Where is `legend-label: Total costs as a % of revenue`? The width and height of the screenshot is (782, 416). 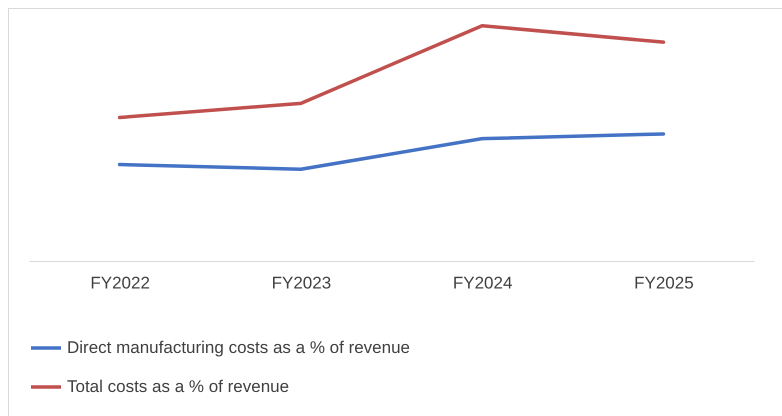 legend-label: Total costs as a % of revenue is located at coordinates (178, 386).